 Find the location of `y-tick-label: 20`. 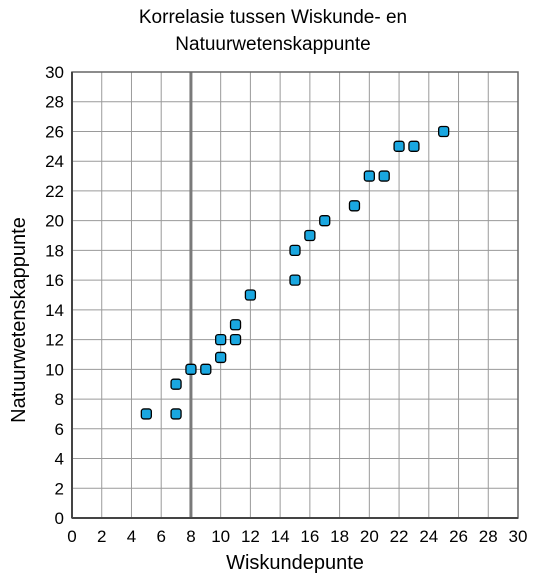

y-tick-label: 20 is located at coordinates (54, 221).